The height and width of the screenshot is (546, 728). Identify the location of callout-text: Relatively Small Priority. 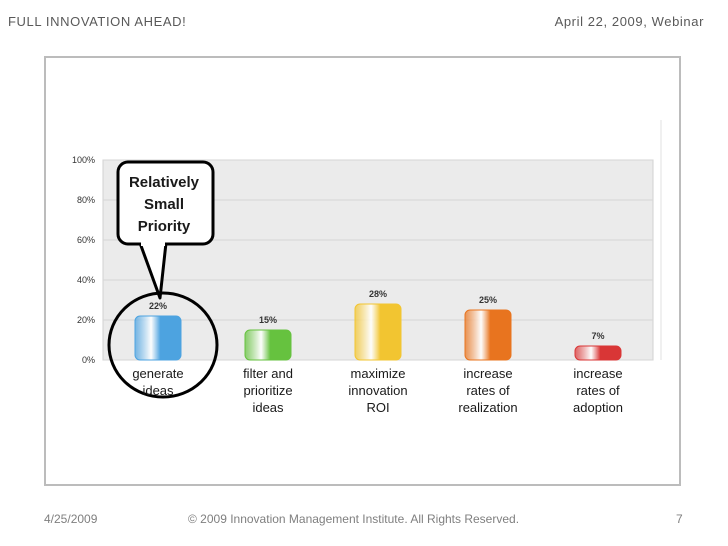
(164, 205).